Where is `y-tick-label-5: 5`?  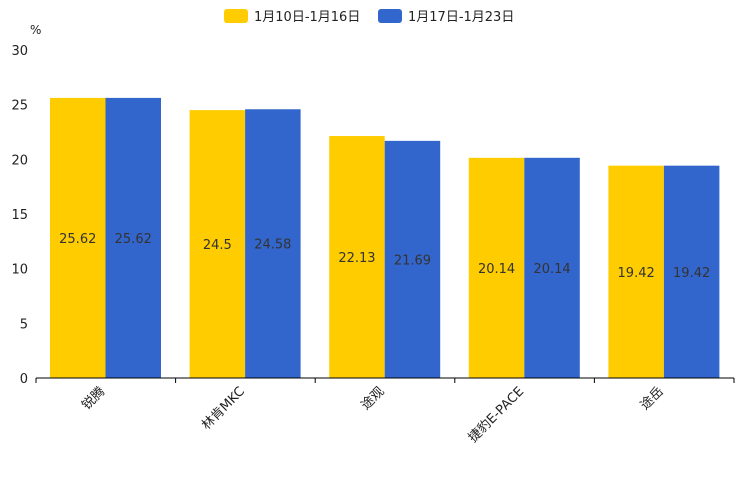
y-tick-label-5: 5 is located at coordinates (24, 324).